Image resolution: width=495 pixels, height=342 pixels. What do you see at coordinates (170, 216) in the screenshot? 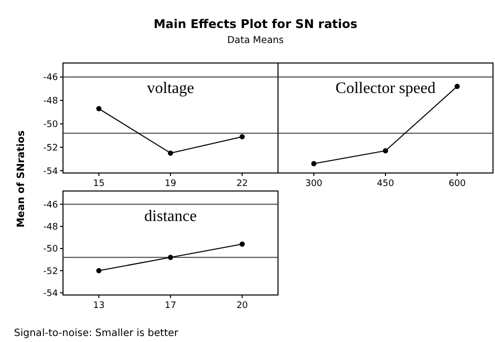
I see `annotation: distance` at bounding box center [170, 216].